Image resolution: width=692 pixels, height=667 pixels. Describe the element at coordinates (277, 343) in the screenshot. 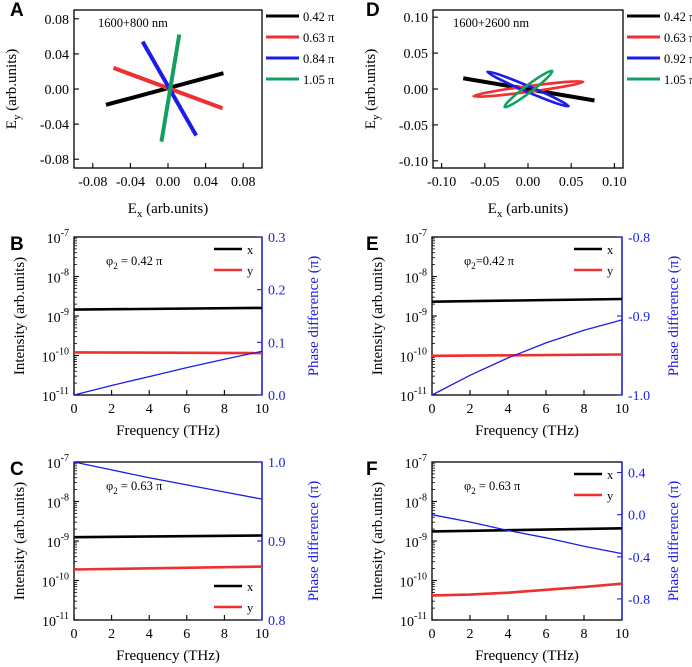

I see `y2-tick-label: 0.1` at that location.